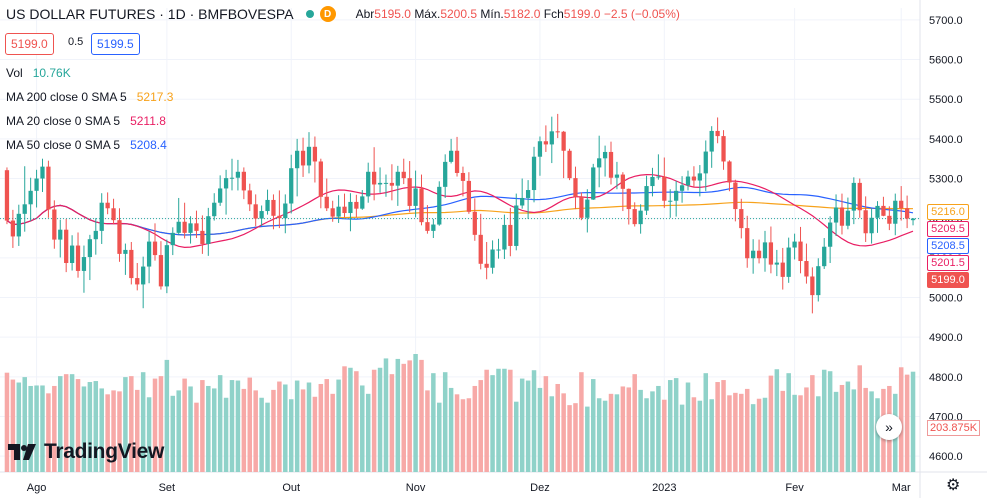 This screenshot has height=498, width=987. What do you see at coordinates (51, 73) in the screenshot?
I see `indicator-value: 10.76K` at bounding box center [51, 73].